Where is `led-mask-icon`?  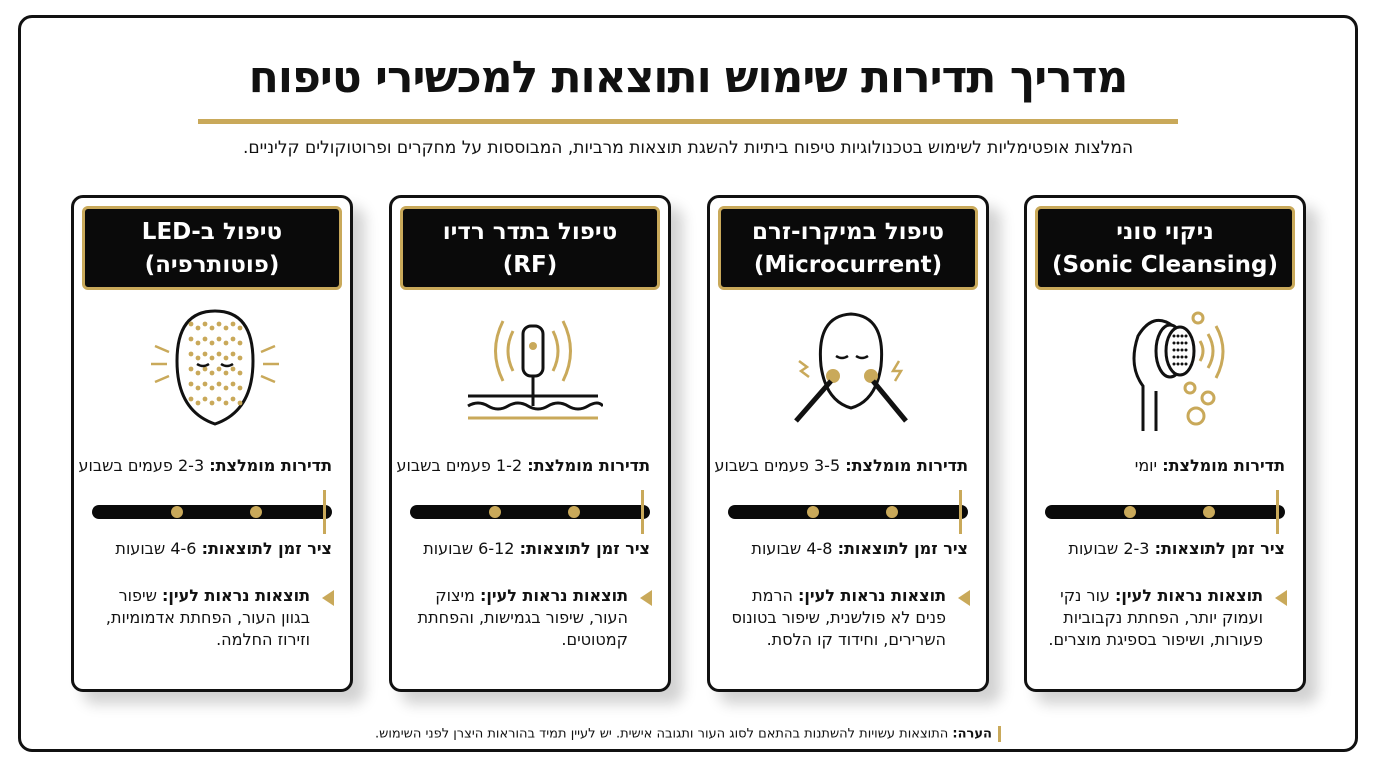 led-mask-icon is located at coordinates (215, 368).